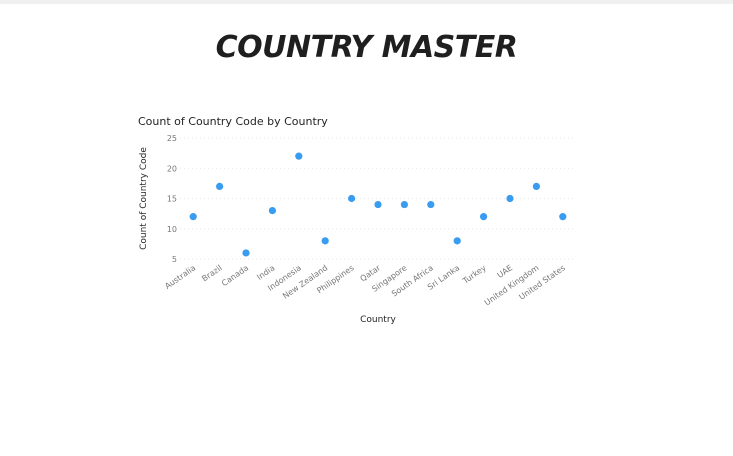  I want to click on x-tick-label: United States, so click(542, 282).